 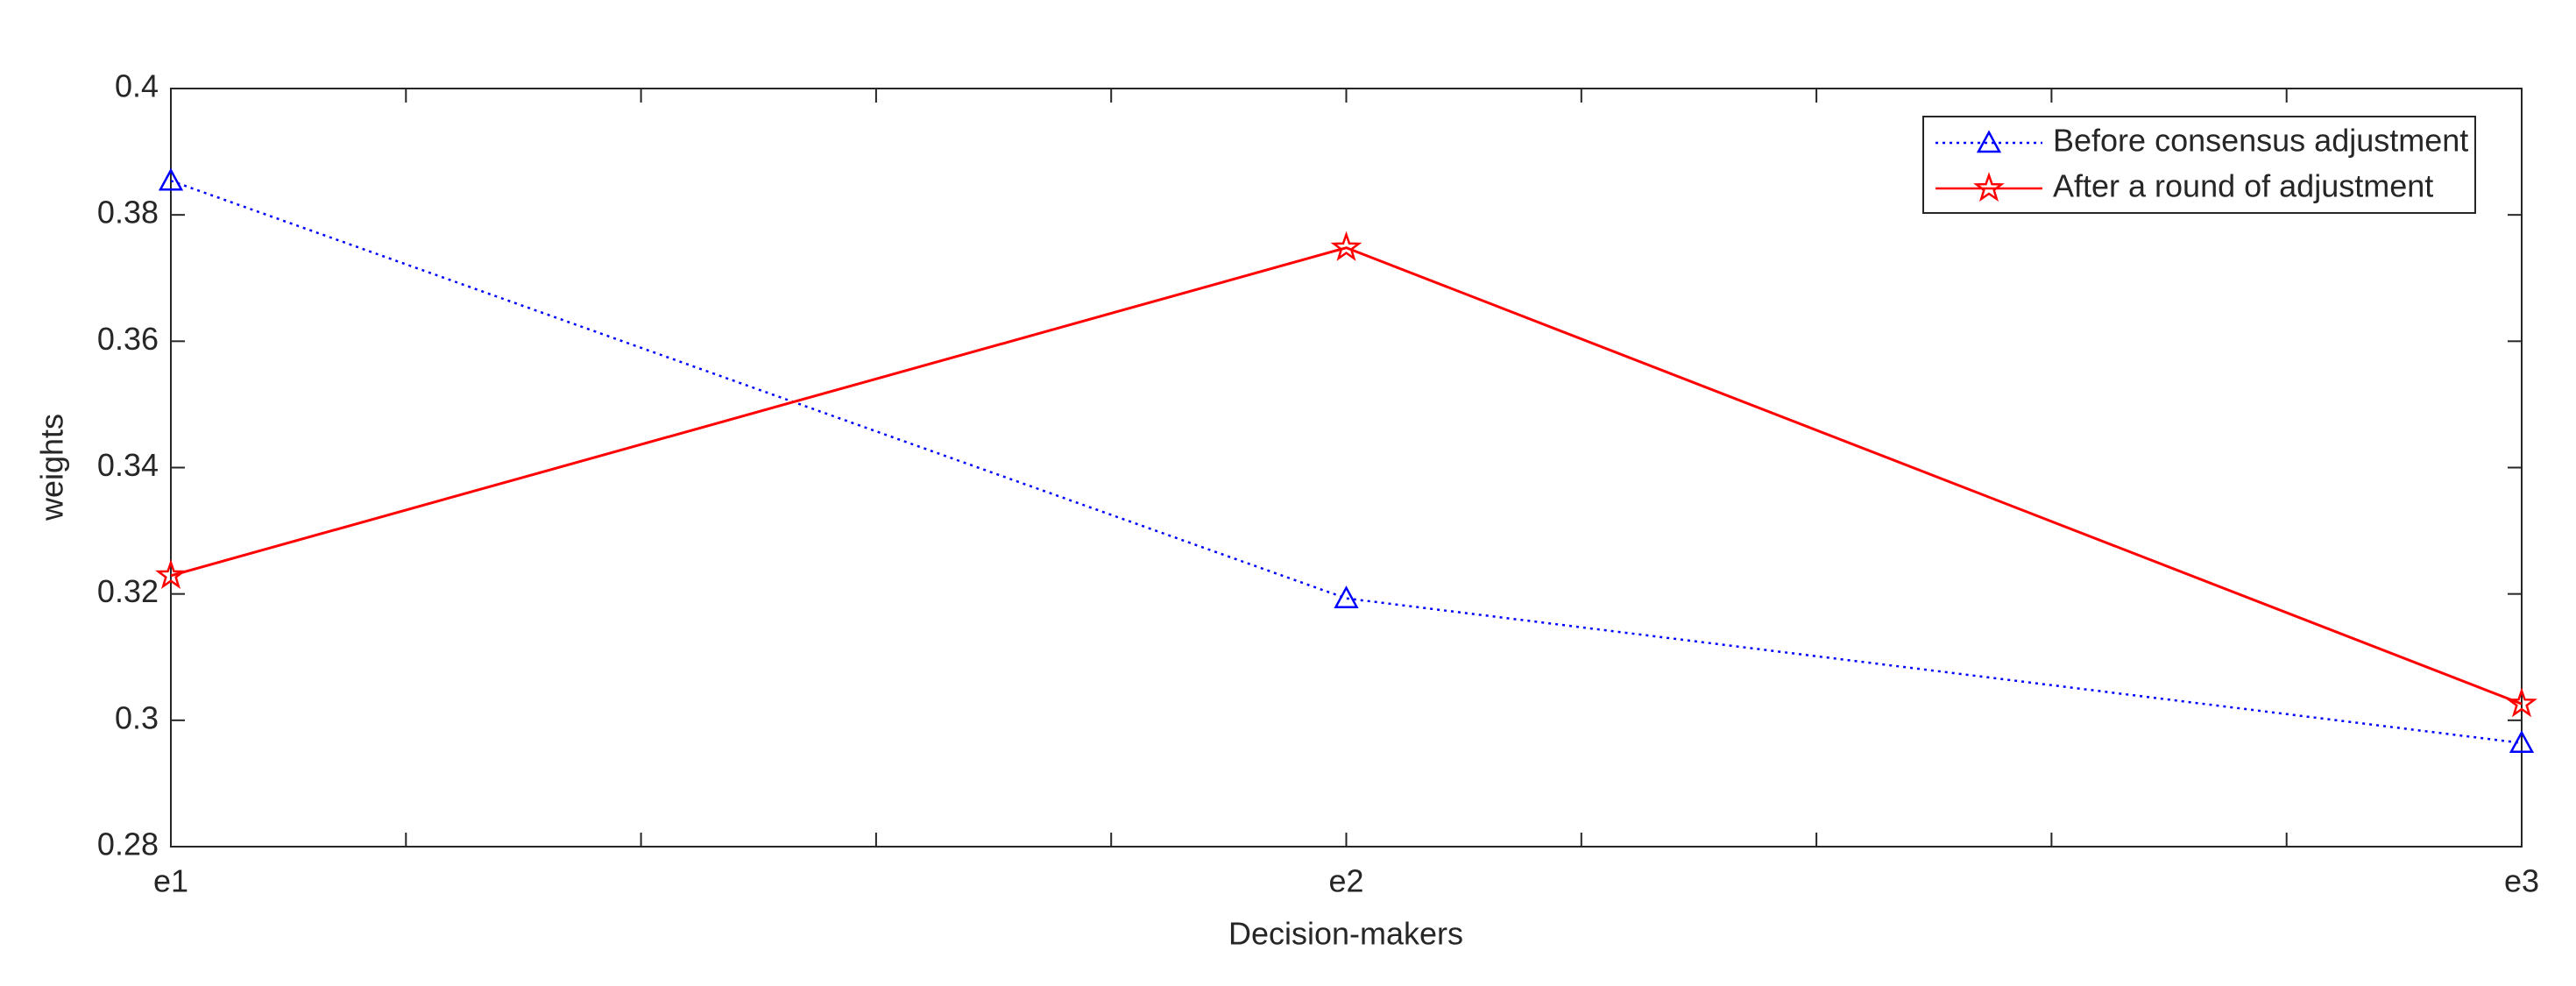 What do you see at coordinates (2243, 186) in the screenshot?
I see `legend-label: After a round of adjustment` at bounding box center [2243, 186].